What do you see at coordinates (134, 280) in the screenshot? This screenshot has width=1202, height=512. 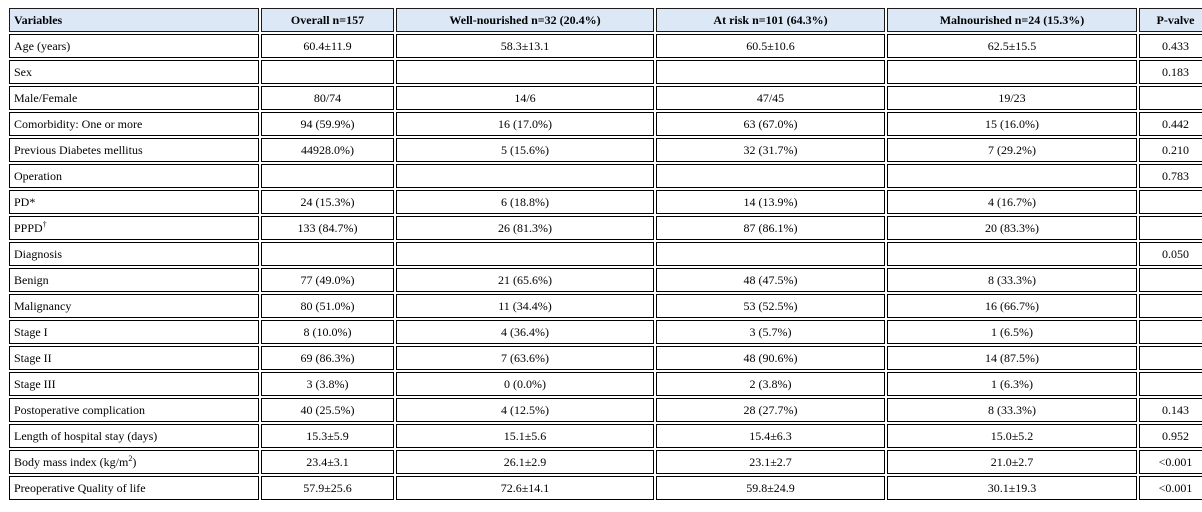 I see `row-label-cell: Benign` at bounding box center [134, 280].